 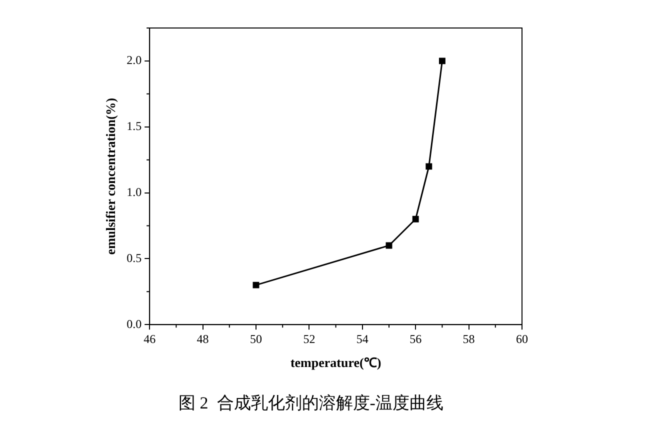 What do you see at coordinates (150, 339) in the screenshot?
I see `x-tick-label: 46` at bounding box center [150, 339].